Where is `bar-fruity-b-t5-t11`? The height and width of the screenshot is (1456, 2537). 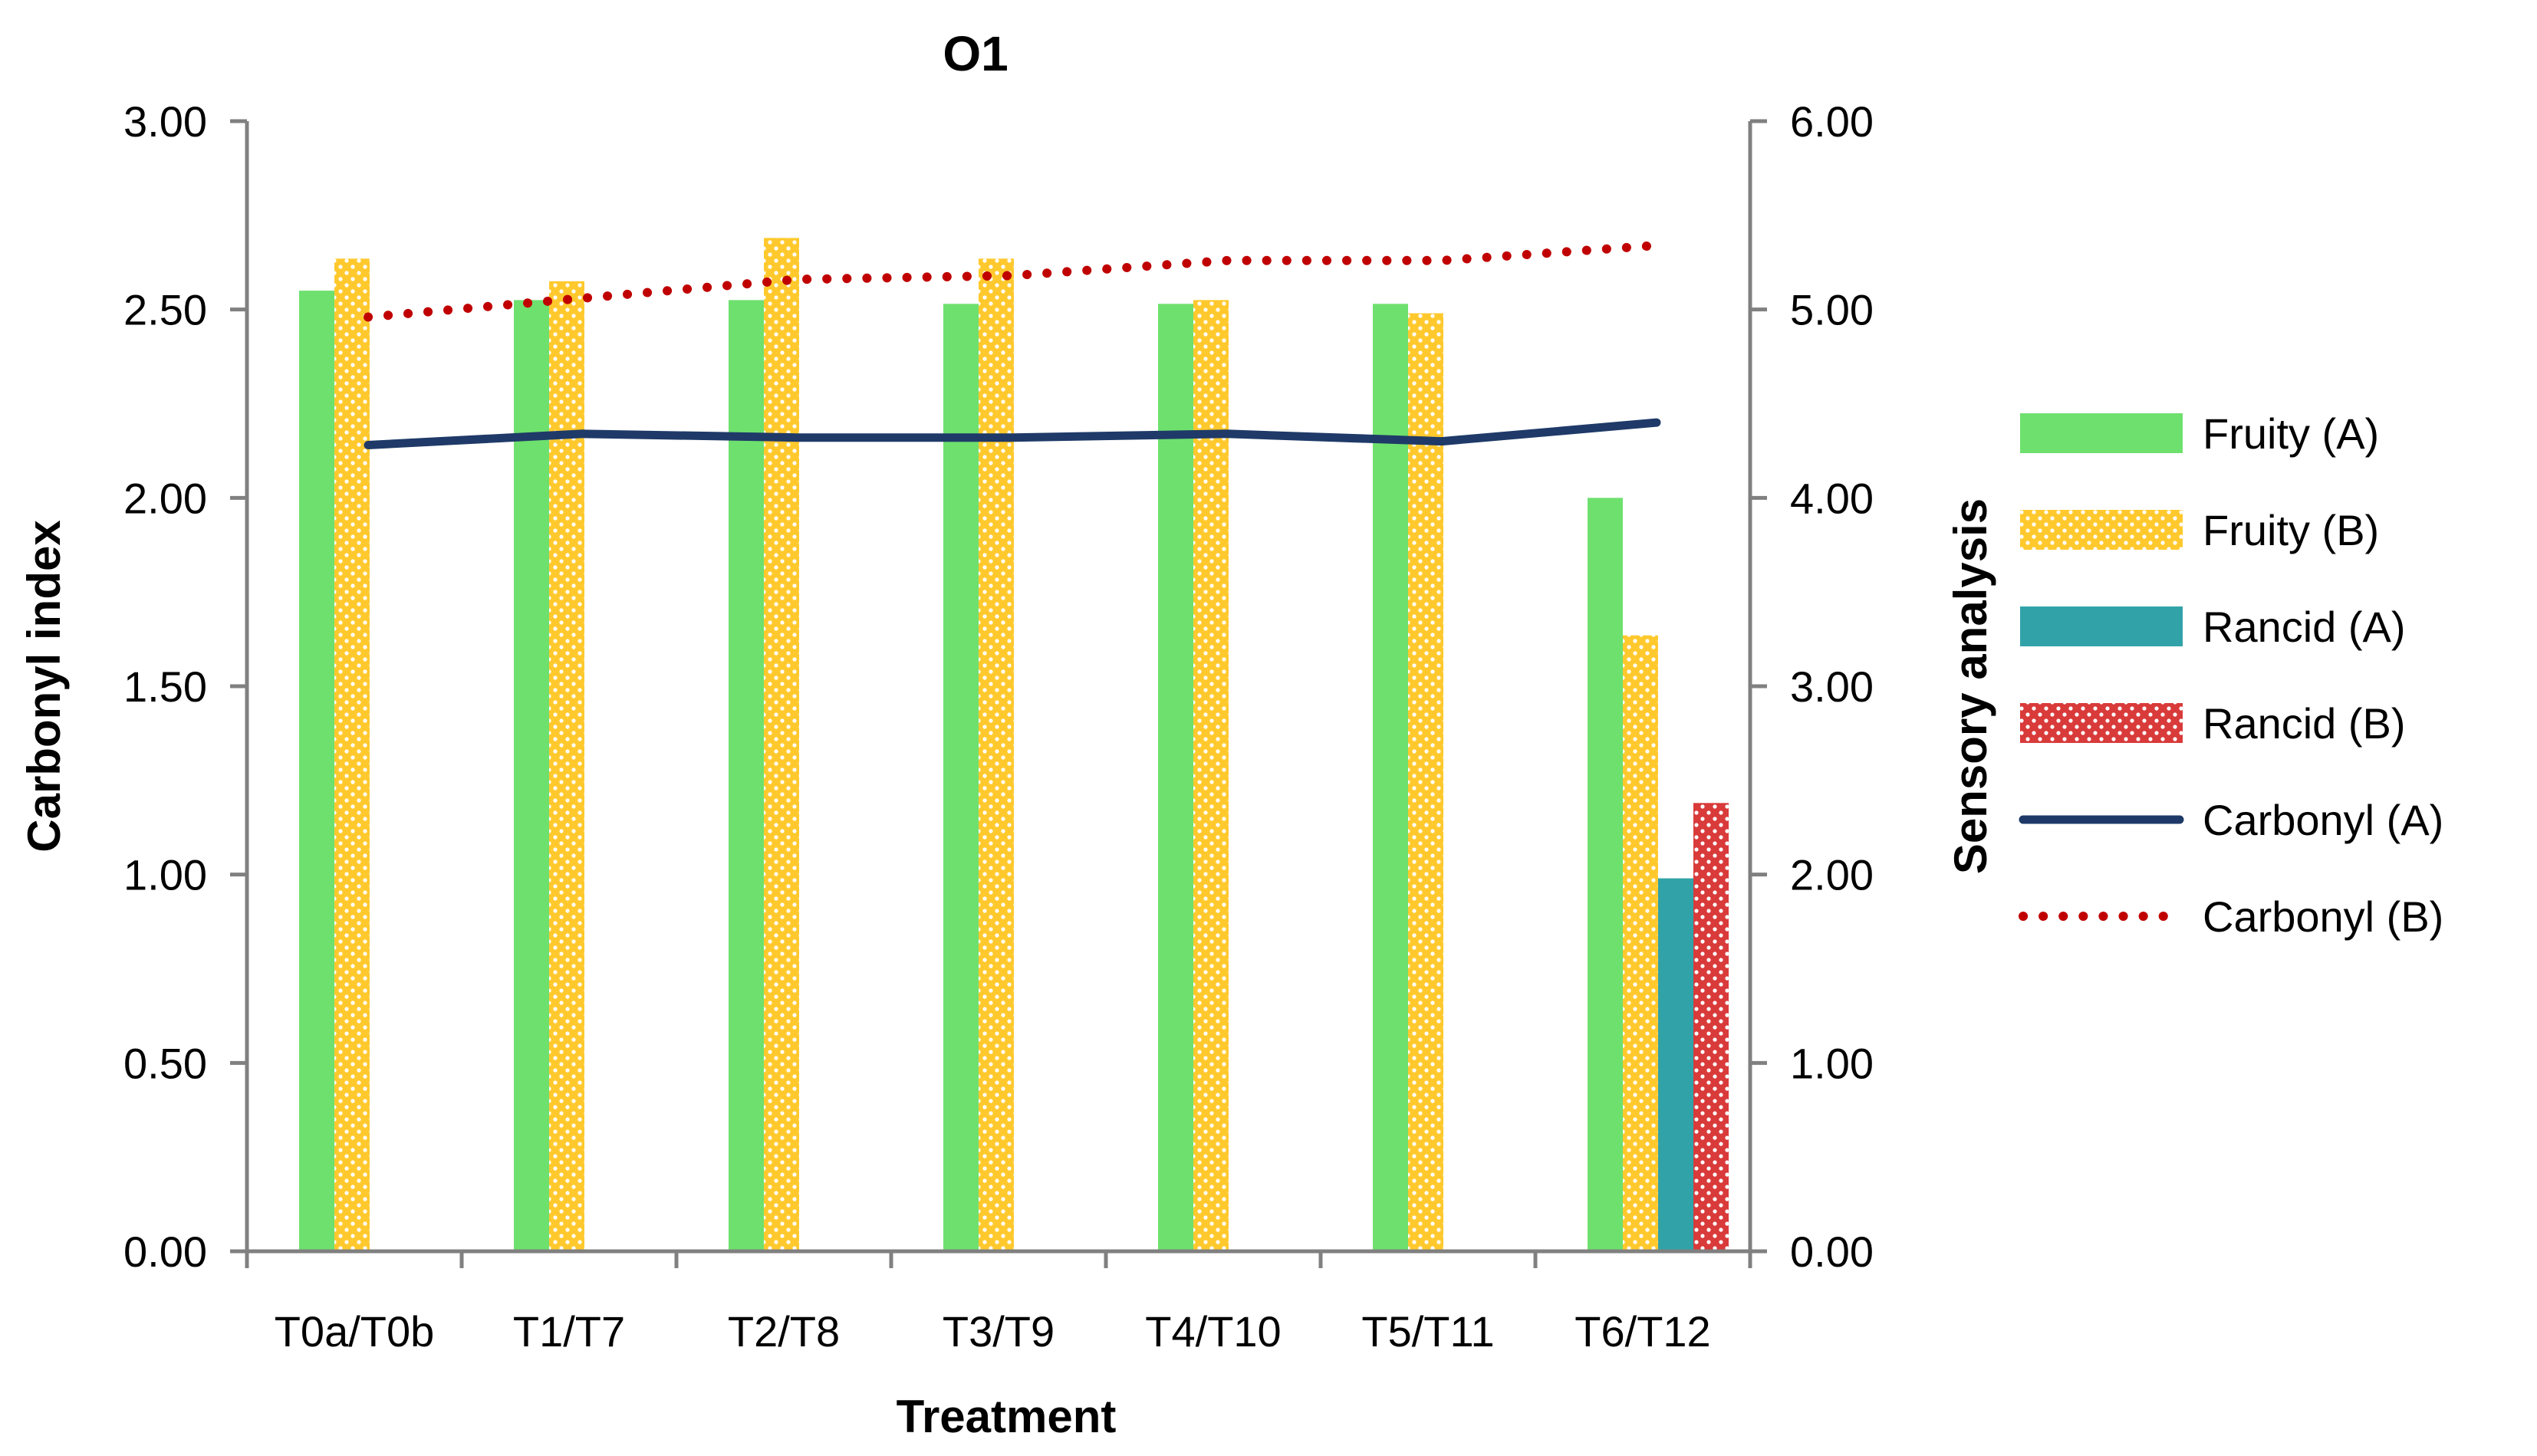 bar-fruity-b-t5-t11 is located at coordinates (1425, 782).